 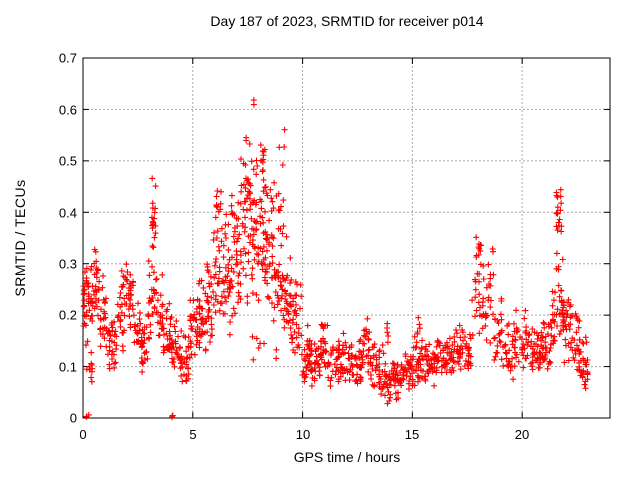 I want to click on y-tick-label-0.7: 0.7, so click(x=67, y=58).